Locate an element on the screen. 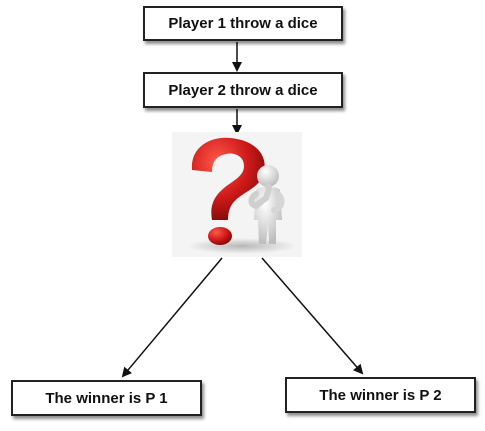  node-player1-label: Player 1 throw a dice is located at coordinates (243, 23).